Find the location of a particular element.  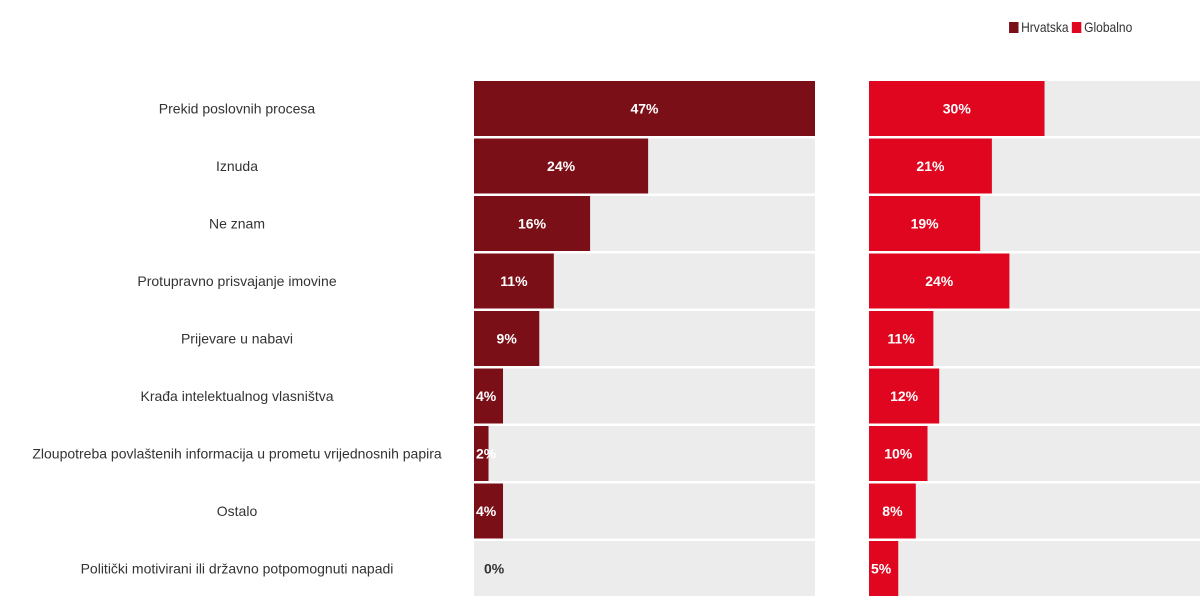

data-label: 30% is located at coordinates (957, 109).